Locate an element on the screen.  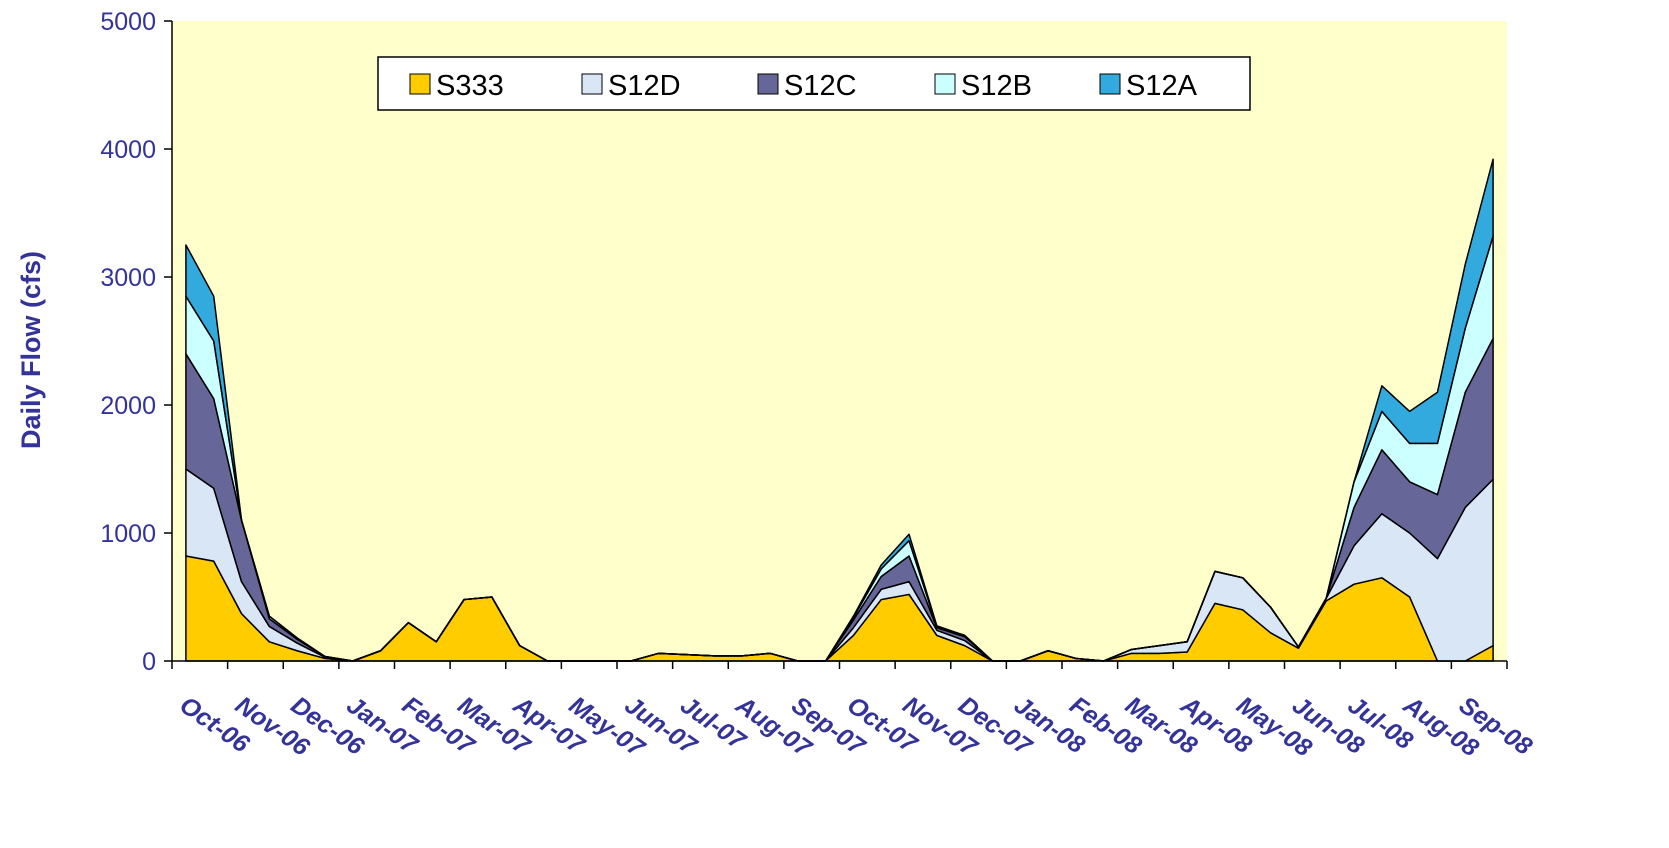
y-tick-label: 2000 is located at coordinates (128, 406).